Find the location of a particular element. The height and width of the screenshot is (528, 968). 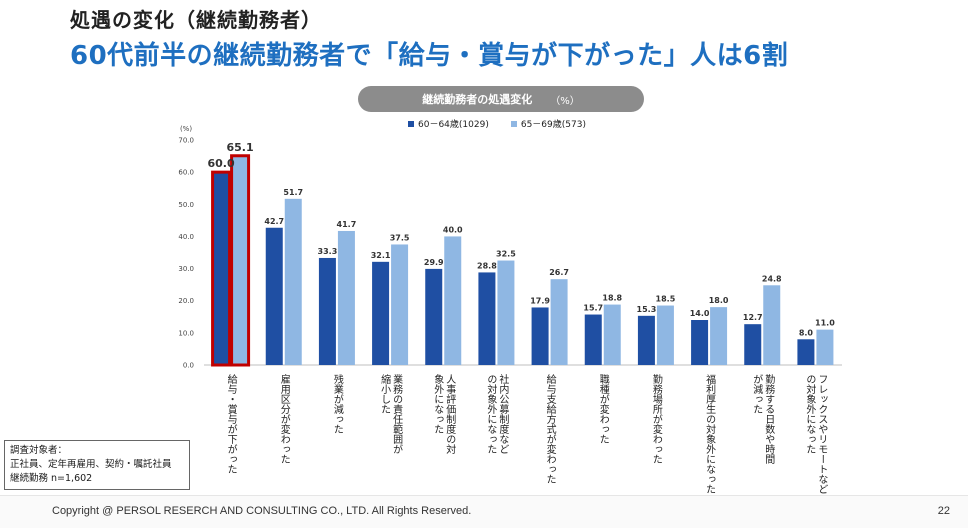

data-label-series1: 29.9 is located at coordinates (434, 262).